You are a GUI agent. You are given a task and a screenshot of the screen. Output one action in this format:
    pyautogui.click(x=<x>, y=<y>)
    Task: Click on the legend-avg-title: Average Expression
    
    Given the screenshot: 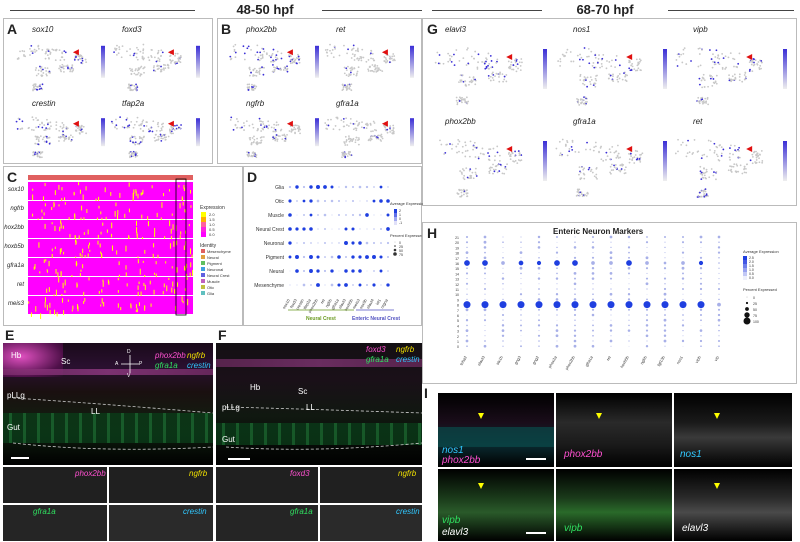 What is the action you would take?
    pyautogui.click(x=406, y=203)
    